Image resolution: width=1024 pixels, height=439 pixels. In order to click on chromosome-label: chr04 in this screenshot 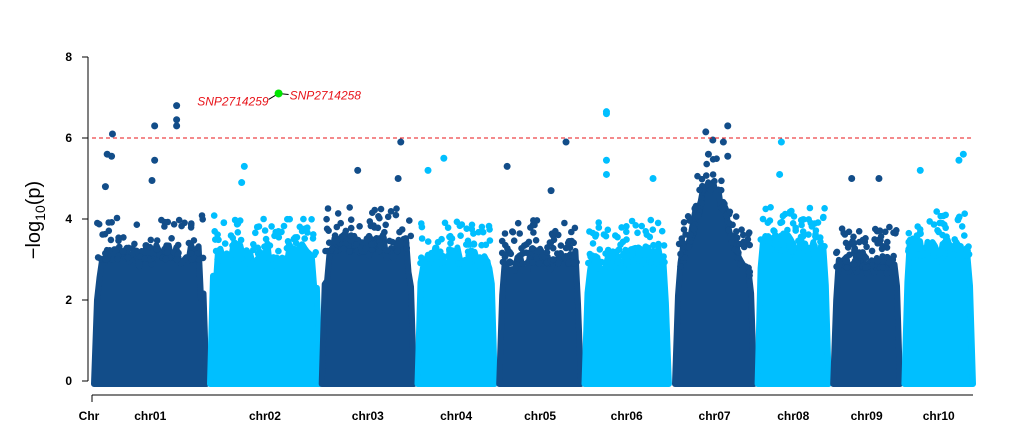, I will do `click(456, 416)`.